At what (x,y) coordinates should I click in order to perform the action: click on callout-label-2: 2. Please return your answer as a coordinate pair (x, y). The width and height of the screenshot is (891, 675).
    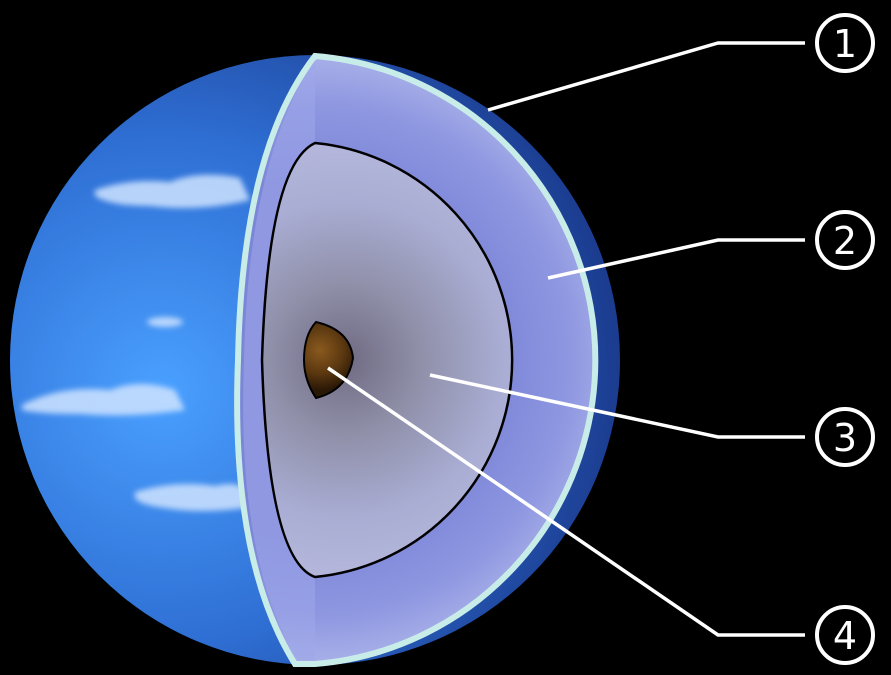
    Looking at the image, I should click on (845, 241).